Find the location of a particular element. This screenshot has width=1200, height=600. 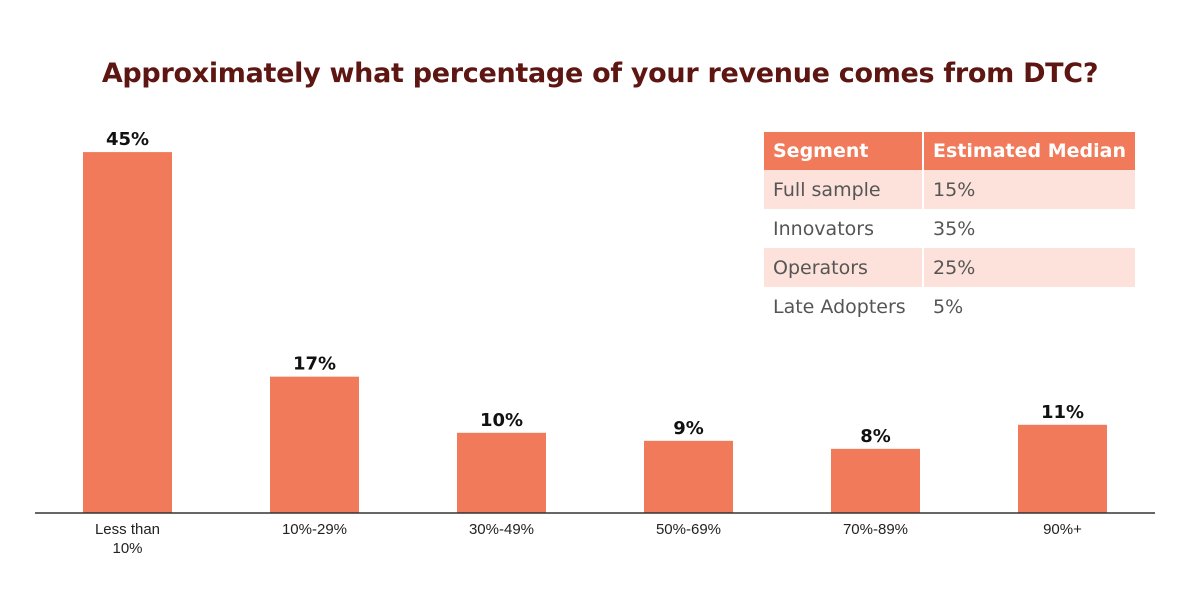

category-label: 90%+ is located at coordinates (1062, 529).